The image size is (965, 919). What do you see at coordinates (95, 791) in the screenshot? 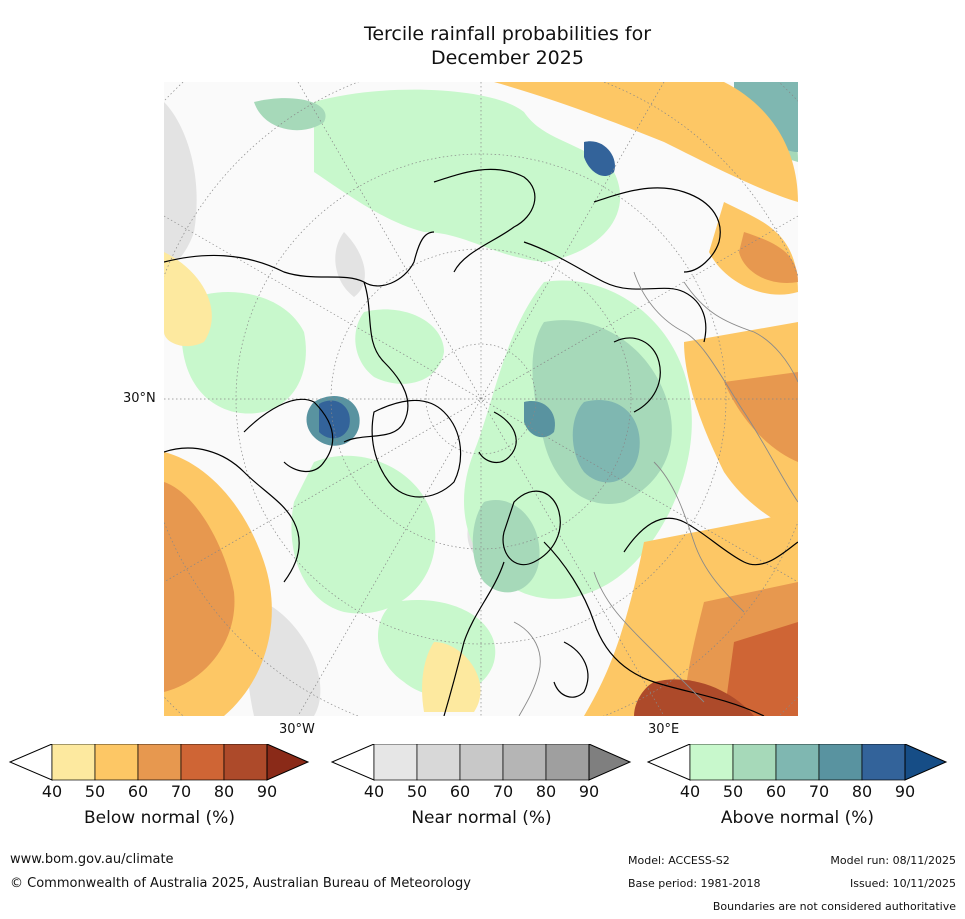
I see `cb1-tick: 50` at bounding box center [95, 791].